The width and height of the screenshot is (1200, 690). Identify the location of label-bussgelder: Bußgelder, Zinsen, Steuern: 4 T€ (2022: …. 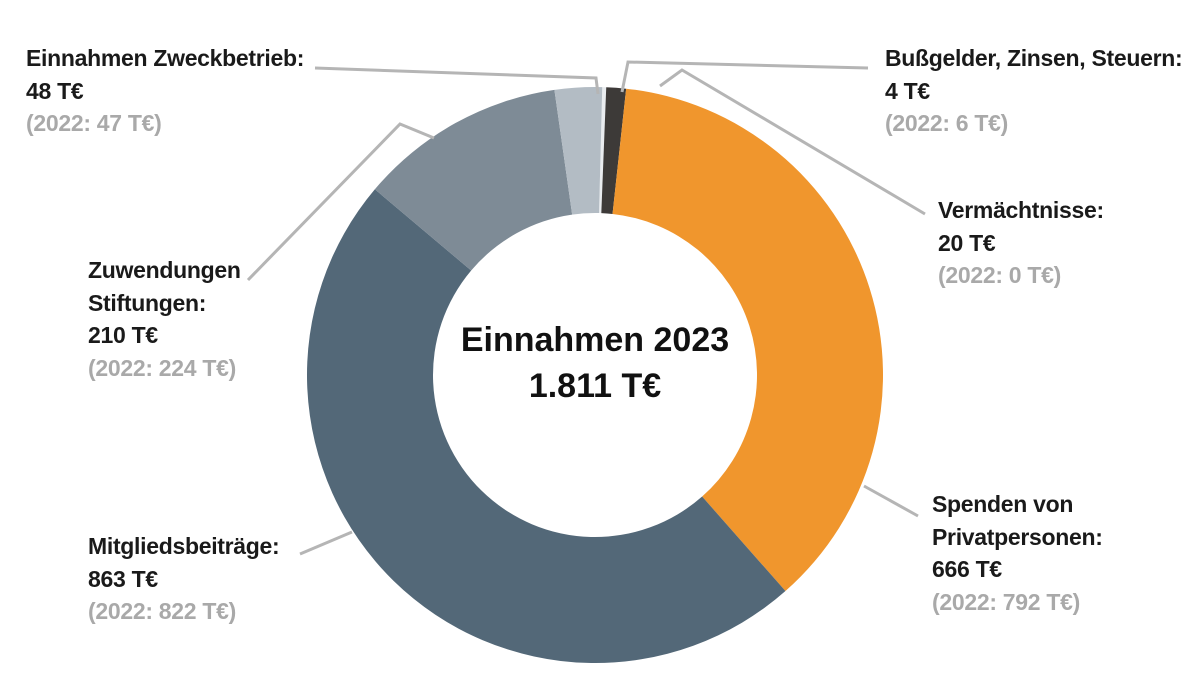
(1034, 91).